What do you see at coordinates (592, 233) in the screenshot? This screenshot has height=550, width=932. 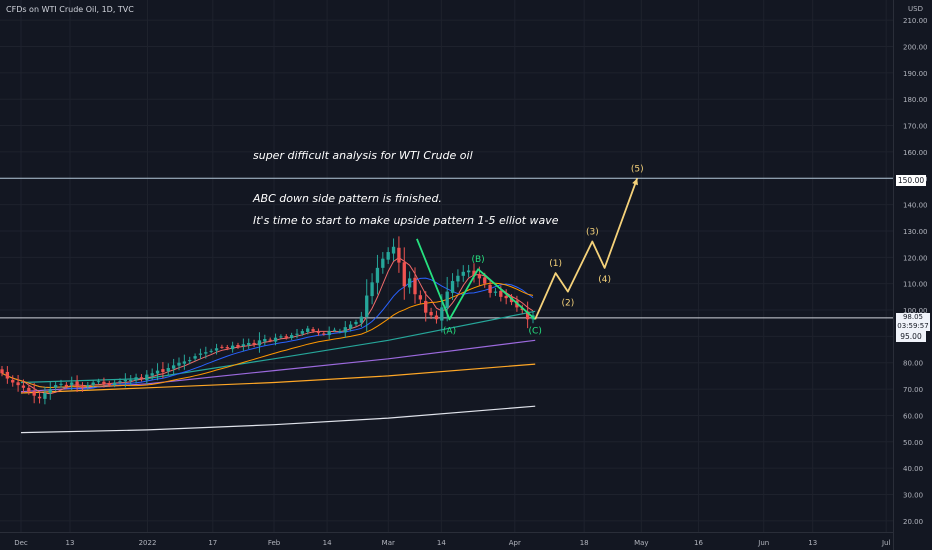 I see `wave-impulse-label: (3)` at bounding box center [592, 233].